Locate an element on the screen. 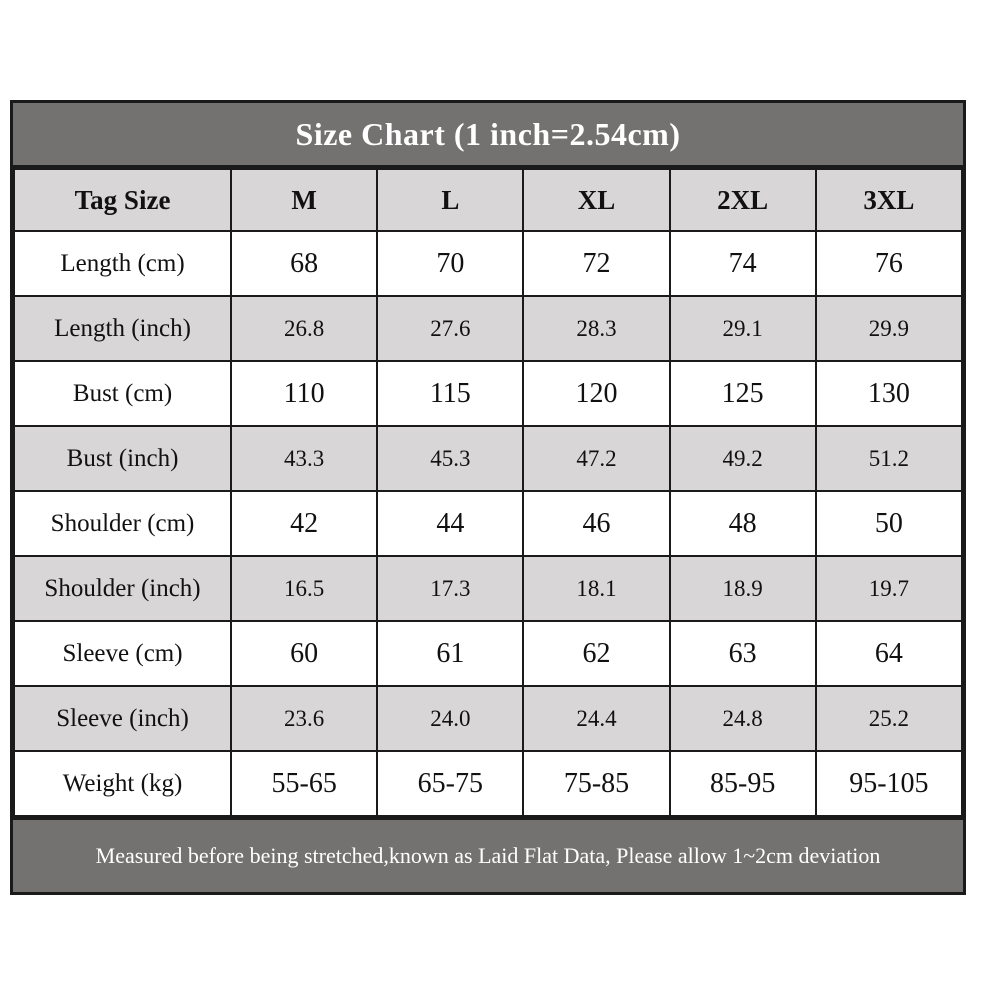 Image resolution: width=1001 pixels, height=1001 pixels. size-value-cell: 65-75 is located at coordinates (450, 783).